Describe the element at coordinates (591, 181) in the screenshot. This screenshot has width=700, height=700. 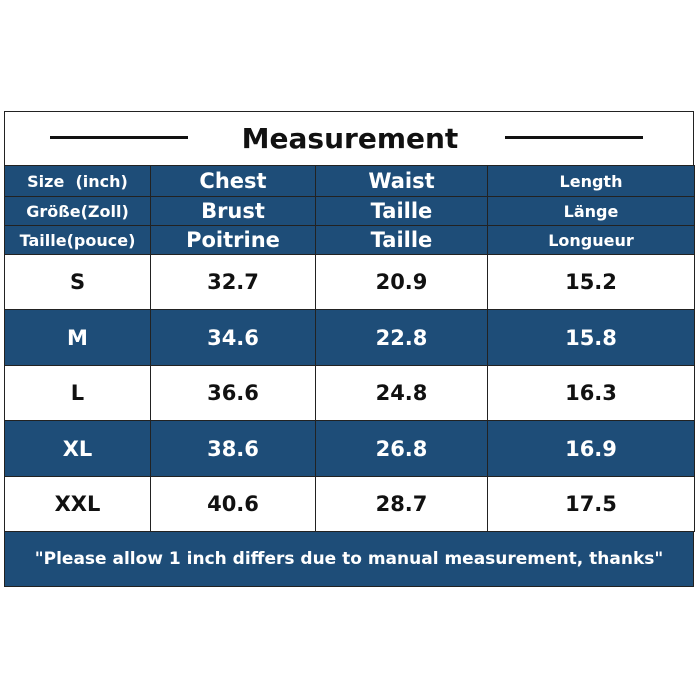
I see `header-cell: Length` at that location.